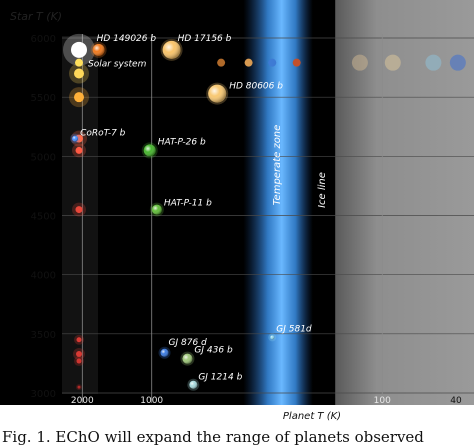  What do you see at coordinates (382, 401) in the screenshot?
I see `x-tick-label: 100` at bounding box center [382, 401].